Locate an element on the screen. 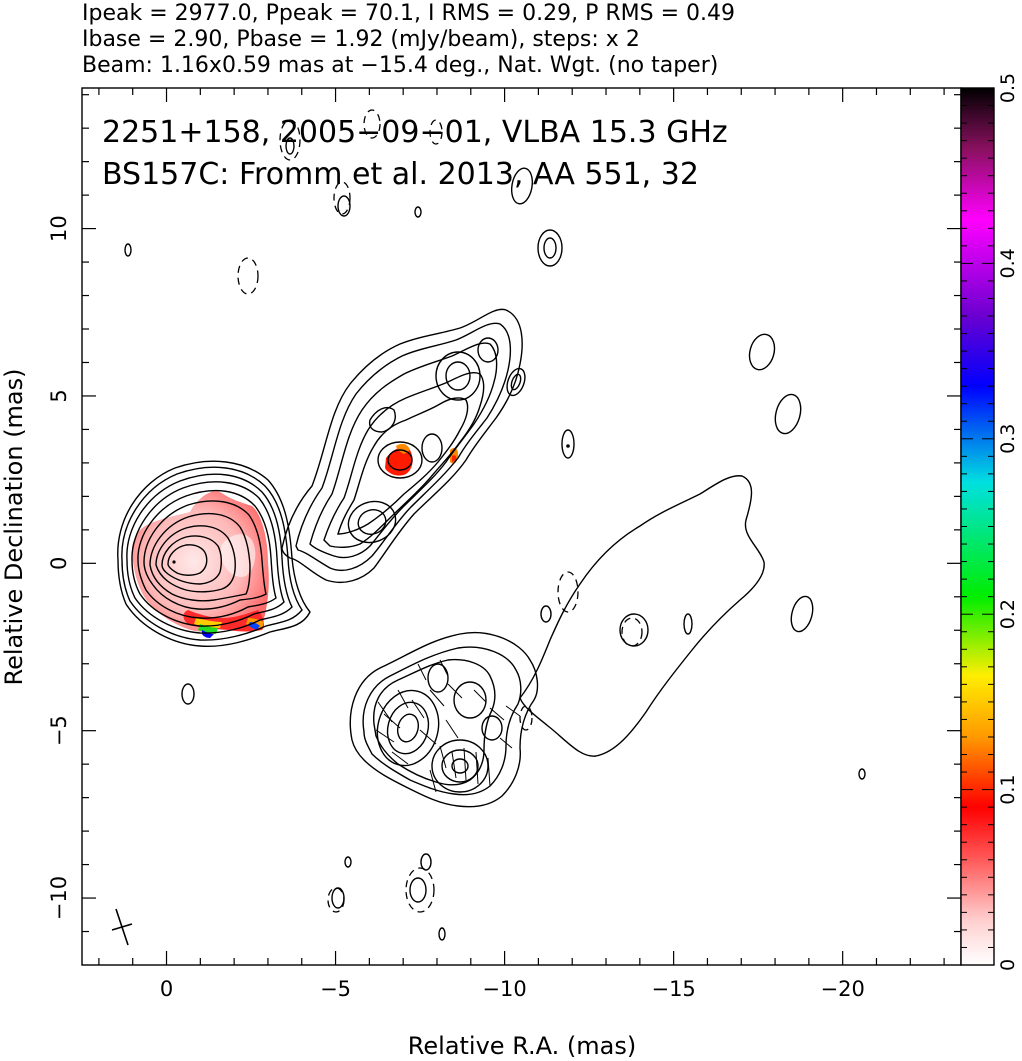 The image size is (1022, 1061). contours-inner-jet is located at coordinates (403, 446).